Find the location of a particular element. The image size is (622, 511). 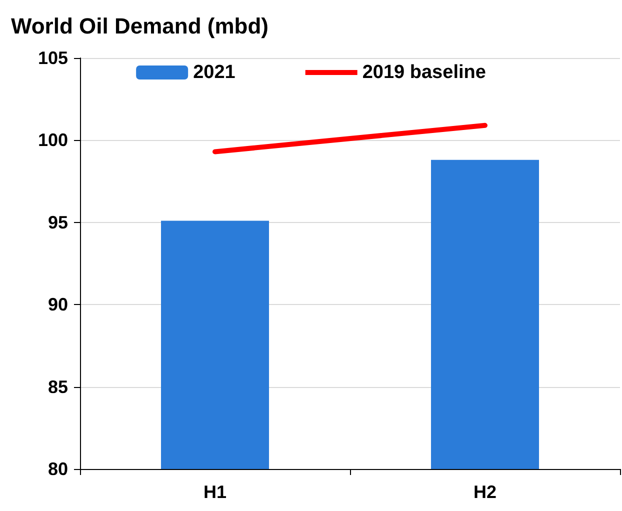

y-tick-label: 100 is located at coordinates (53, 140).